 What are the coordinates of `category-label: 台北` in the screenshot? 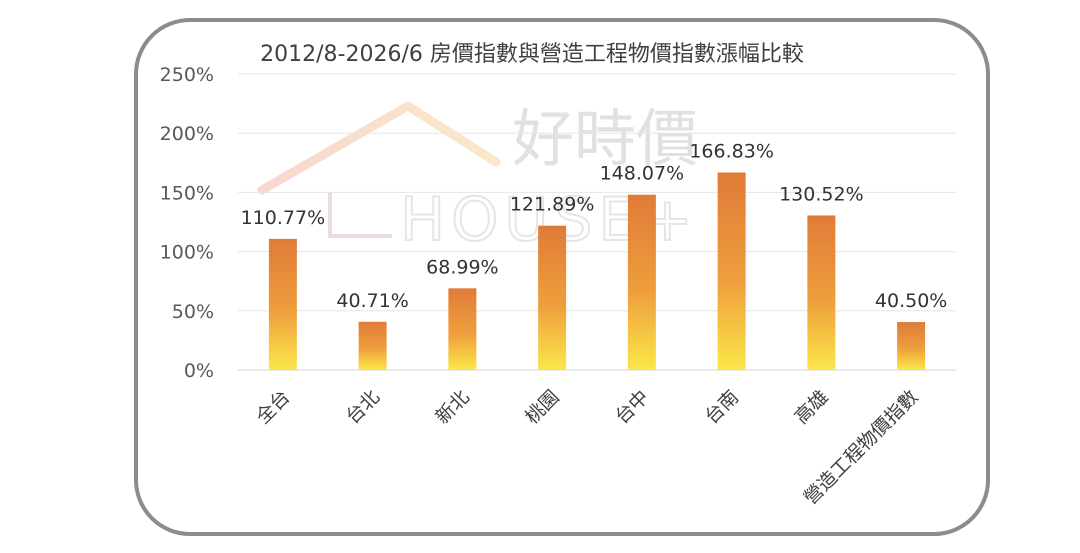 It's located at (363, 407).